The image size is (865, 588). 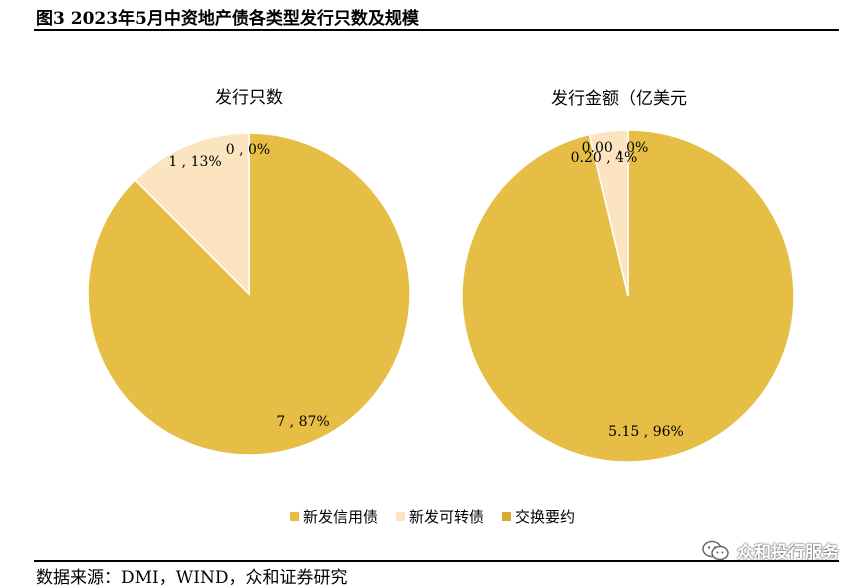 What do you see at coordinates (646, 432) in the screenshot?
I see `data-label-amount-credit-bond: 5.15 , 96%` at bounding box center [646, 432].